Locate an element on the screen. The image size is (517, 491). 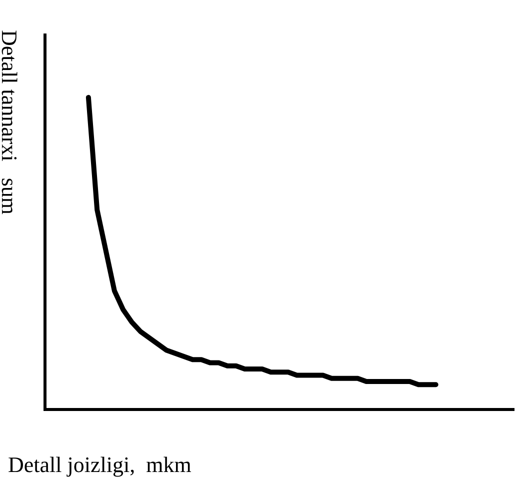
x-axis-title: Detall joizligi, mkm is located at coordinates (100, 465).